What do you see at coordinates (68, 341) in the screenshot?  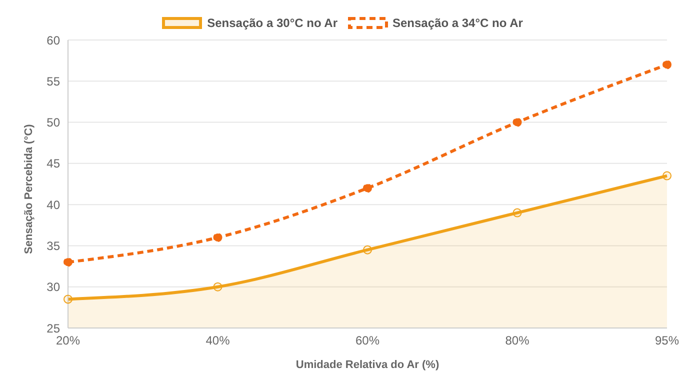 I see `x-tick-label: 20%` at bounding box center [68, 341].